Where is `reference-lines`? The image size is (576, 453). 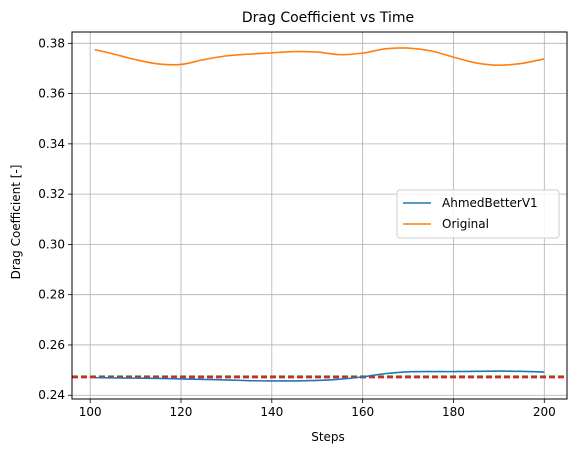 reference-lines is located at coordinates (319, 377).